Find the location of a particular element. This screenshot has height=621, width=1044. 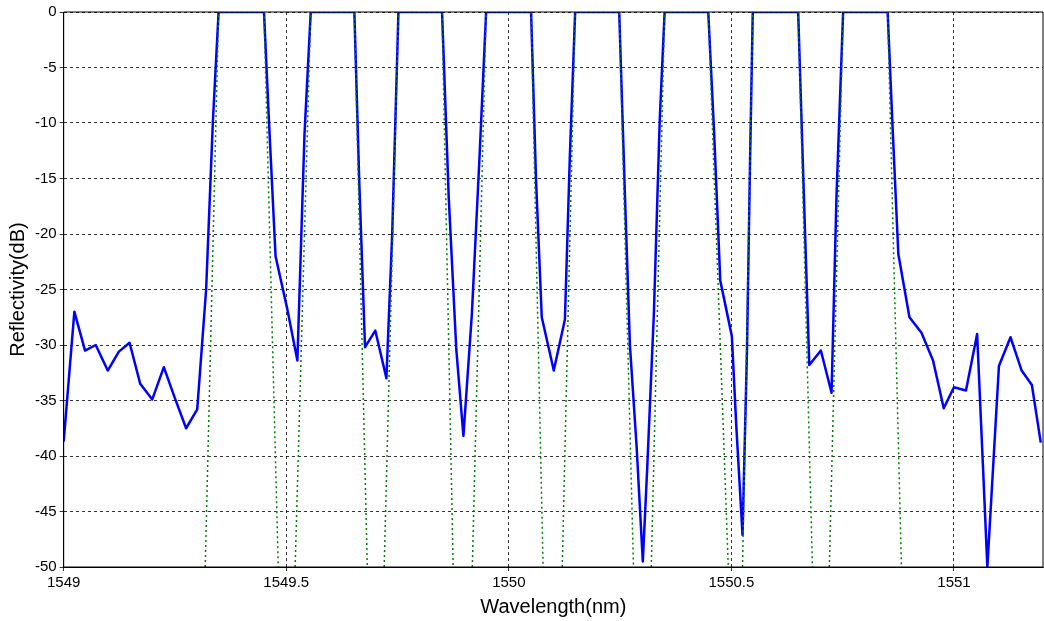

y-tick-label: -10 is located at coordinates (45, 122).